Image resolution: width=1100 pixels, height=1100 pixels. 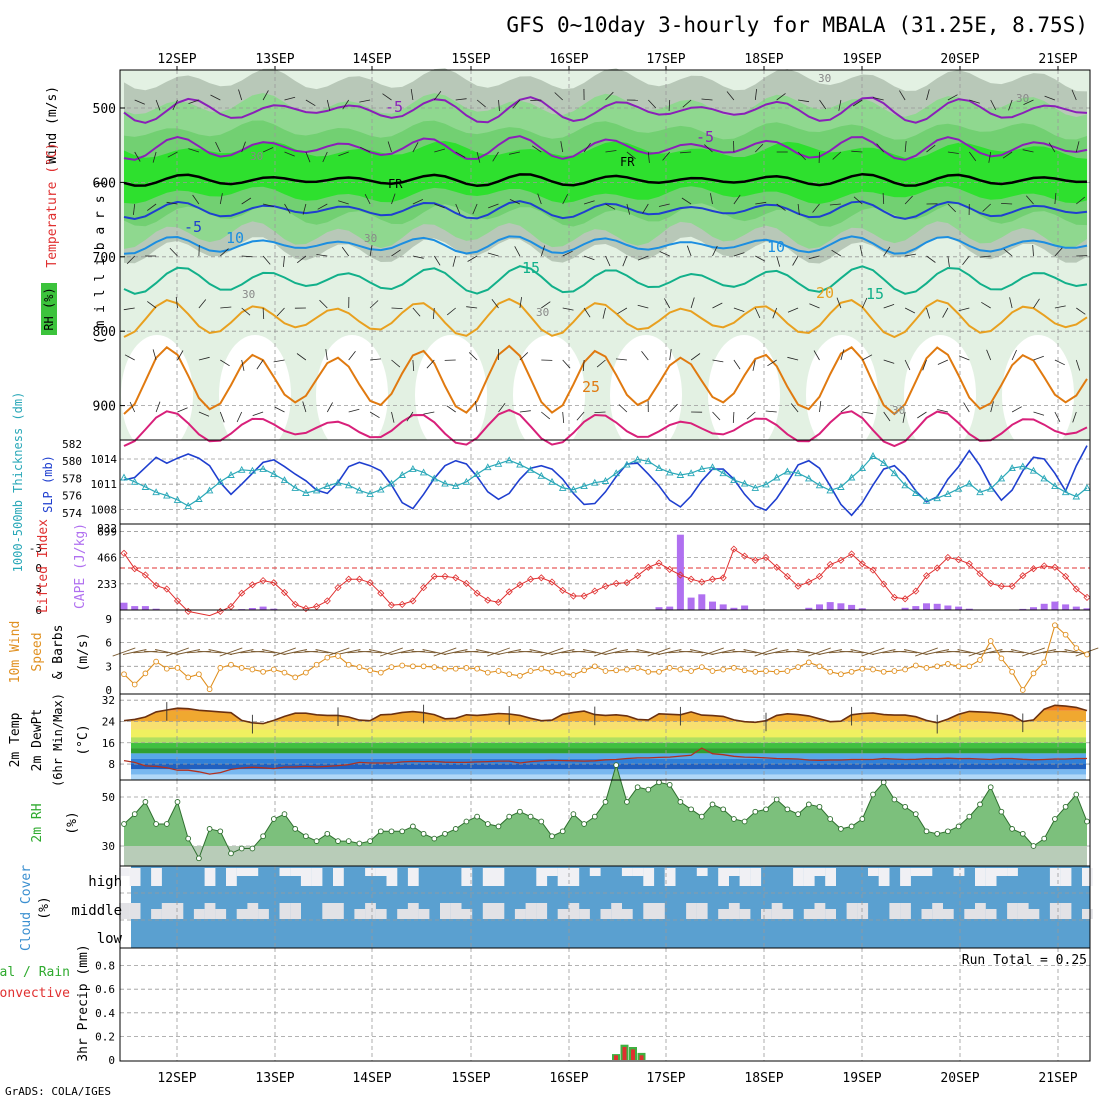 I want to click on wind10-tick-6: 6, so click(x=108, y=643).